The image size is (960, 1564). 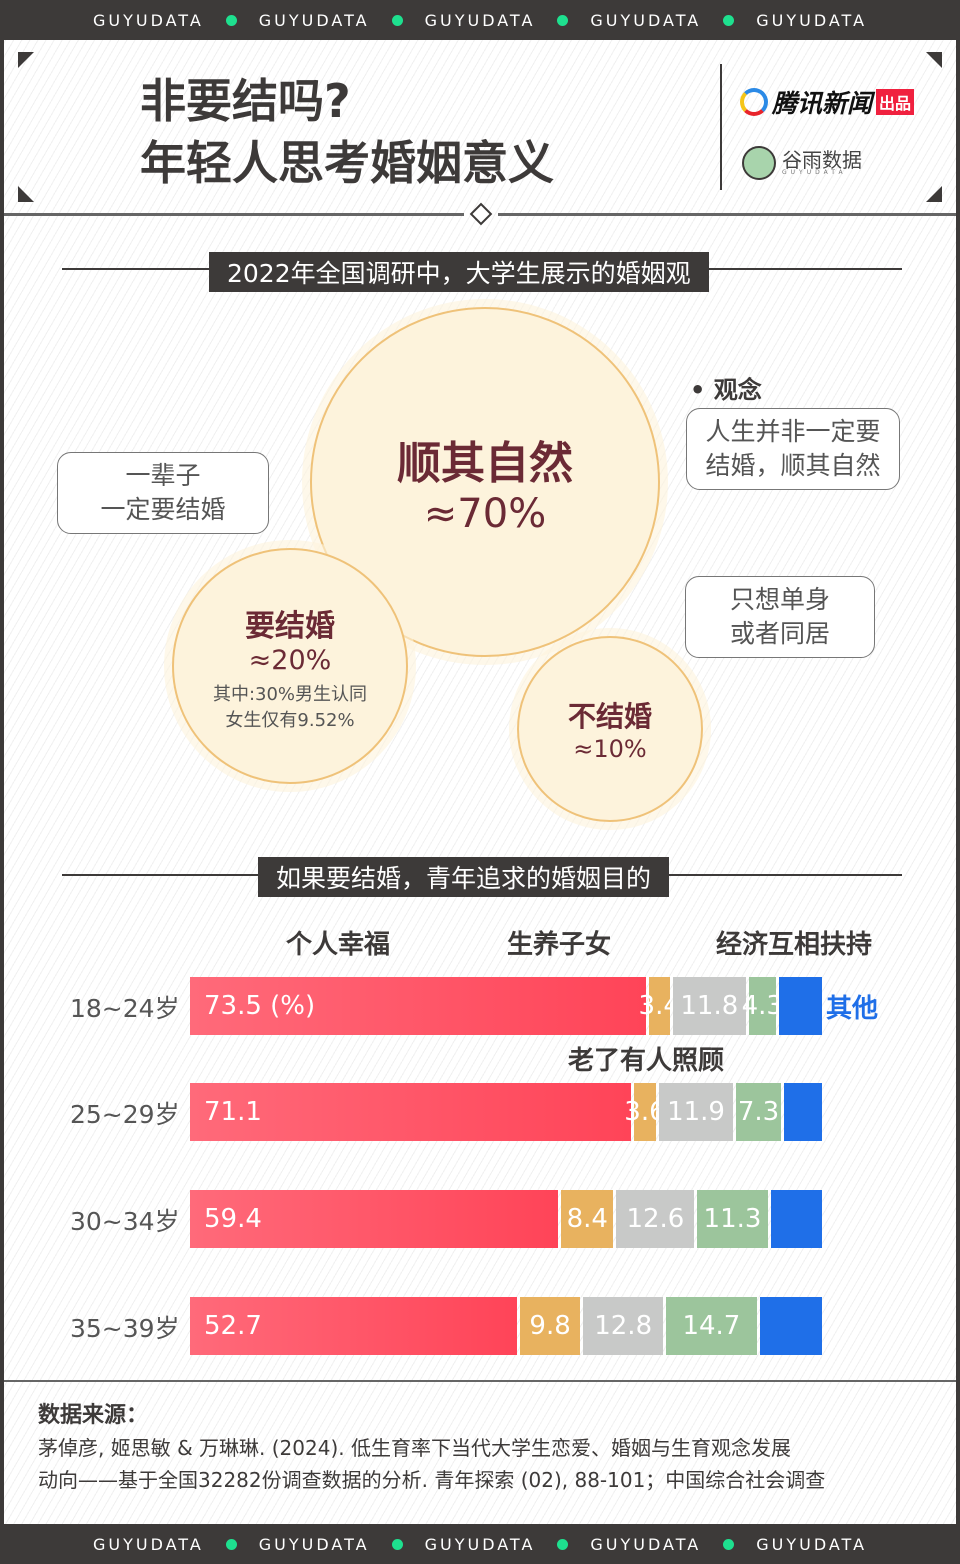 I want to click on stacked-bar: 71.1 3.6 11.9 7.3, so click(x=506, y=1112).